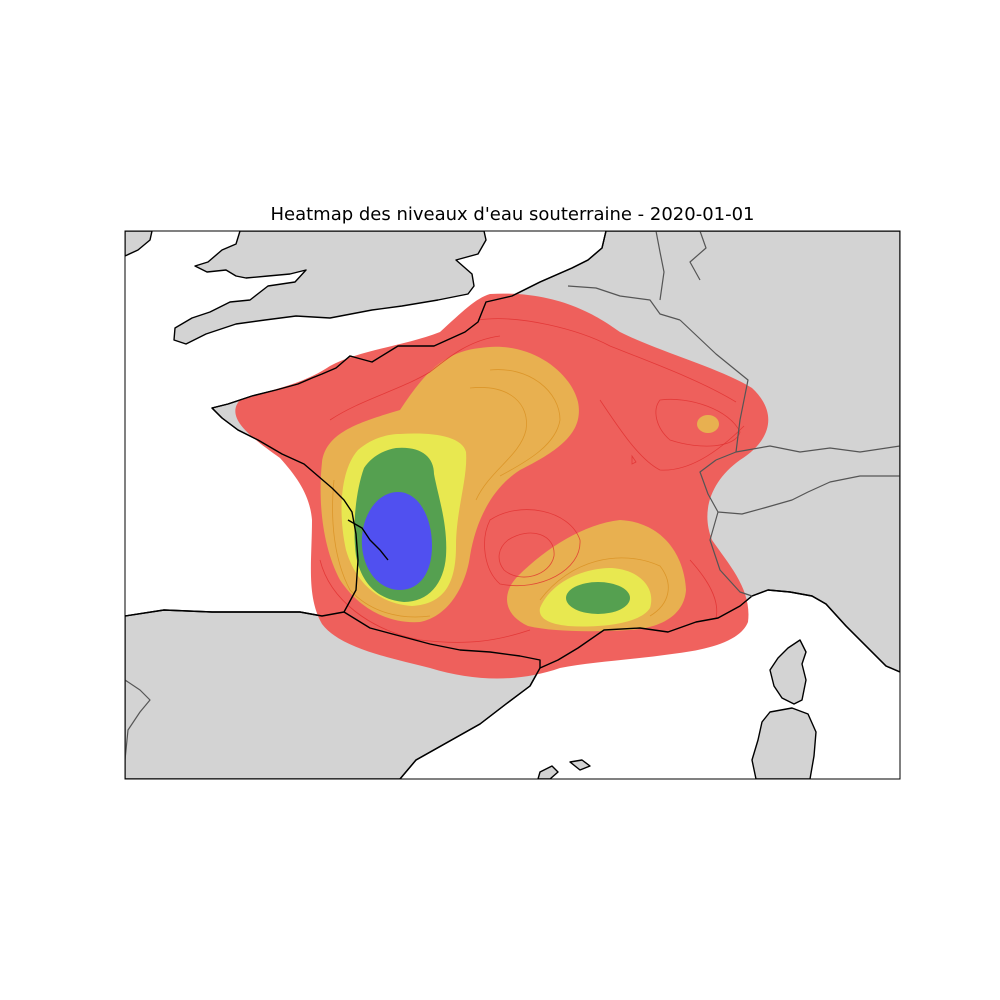 This screenshot has width=1000, height=1000. What do you see at coordinates (624, 303) in the screenshot?
I see `border-belgium` at bounding box center [624, 303].